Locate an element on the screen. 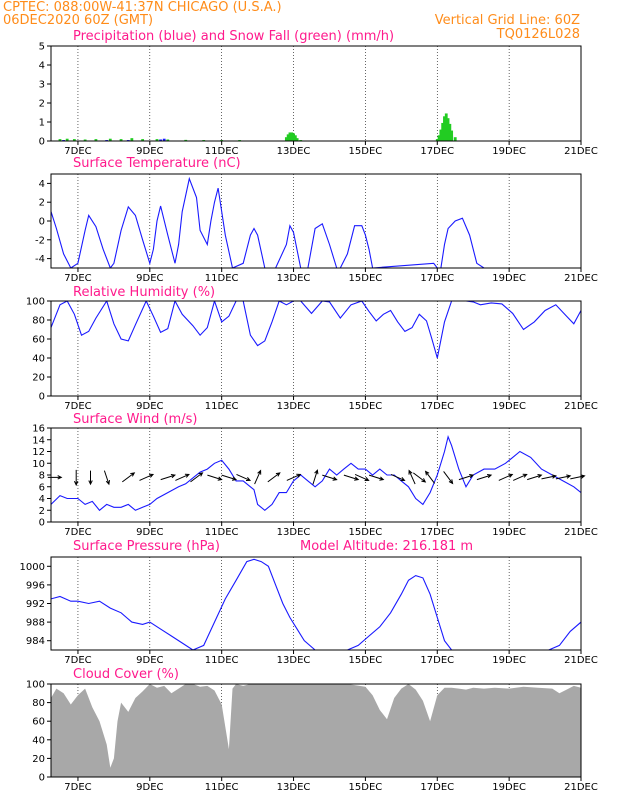 This screenshot has height=800, width=618. wind-ytick-label: 14 is located at coordinates (38, 440).